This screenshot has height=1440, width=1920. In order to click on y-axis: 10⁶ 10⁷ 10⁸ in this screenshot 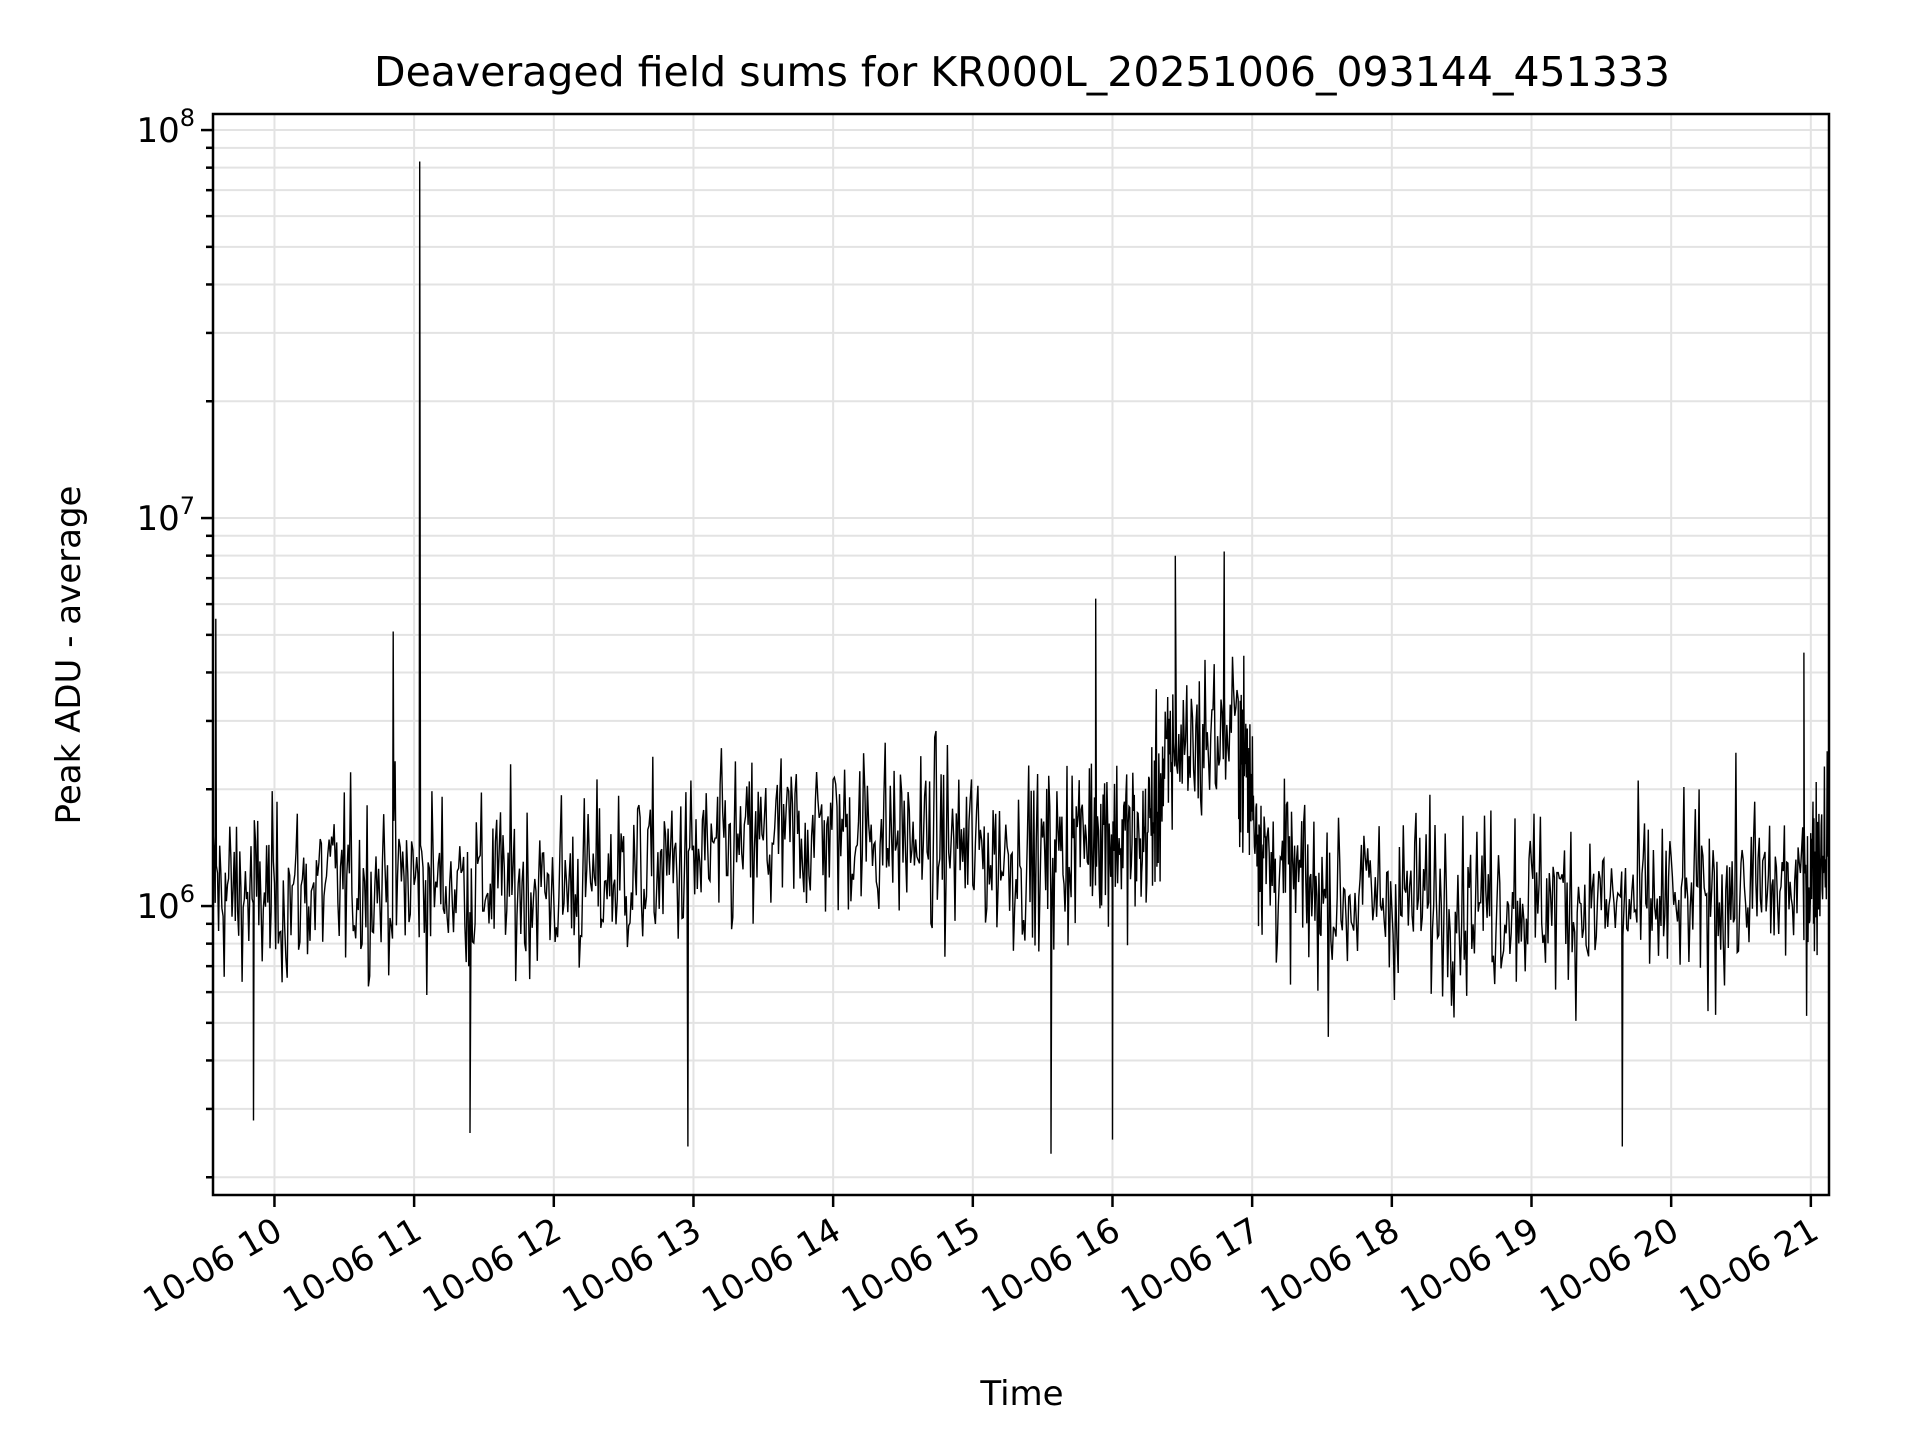, I will do `click(174, 641)`.